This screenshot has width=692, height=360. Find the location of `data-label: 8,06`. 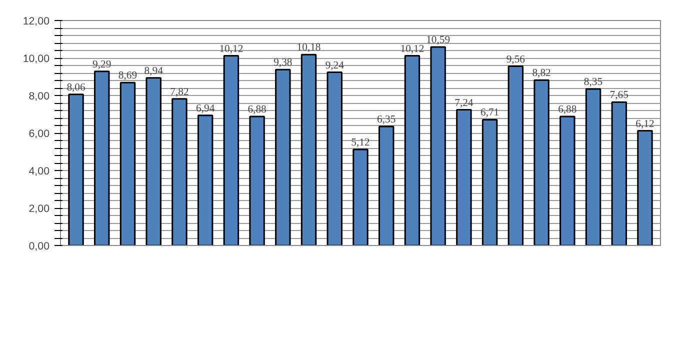

data-label: 8,06 is located at coordinates (76, 88).